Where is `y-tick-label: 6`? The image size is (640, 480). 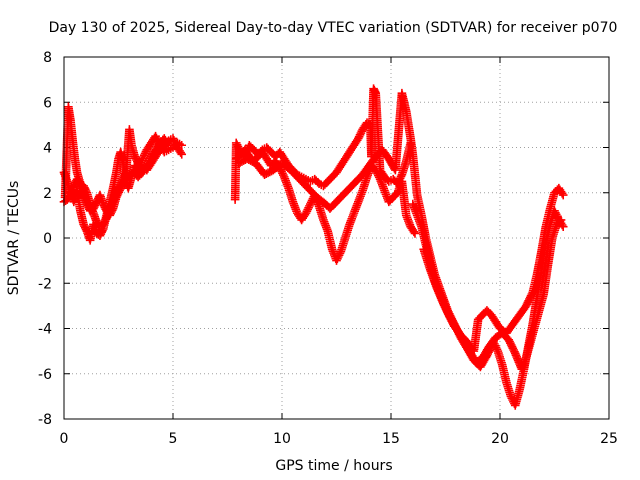 y-tick-label: 6 is located at coordinates (47, 103).